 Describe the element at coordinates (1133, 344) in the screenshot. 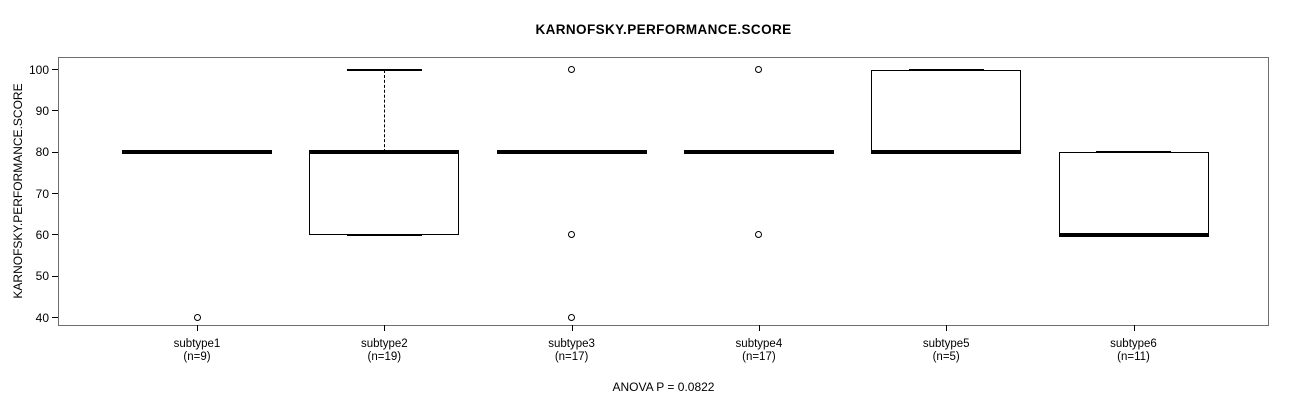

I see `group-name: subtype6` at that location.